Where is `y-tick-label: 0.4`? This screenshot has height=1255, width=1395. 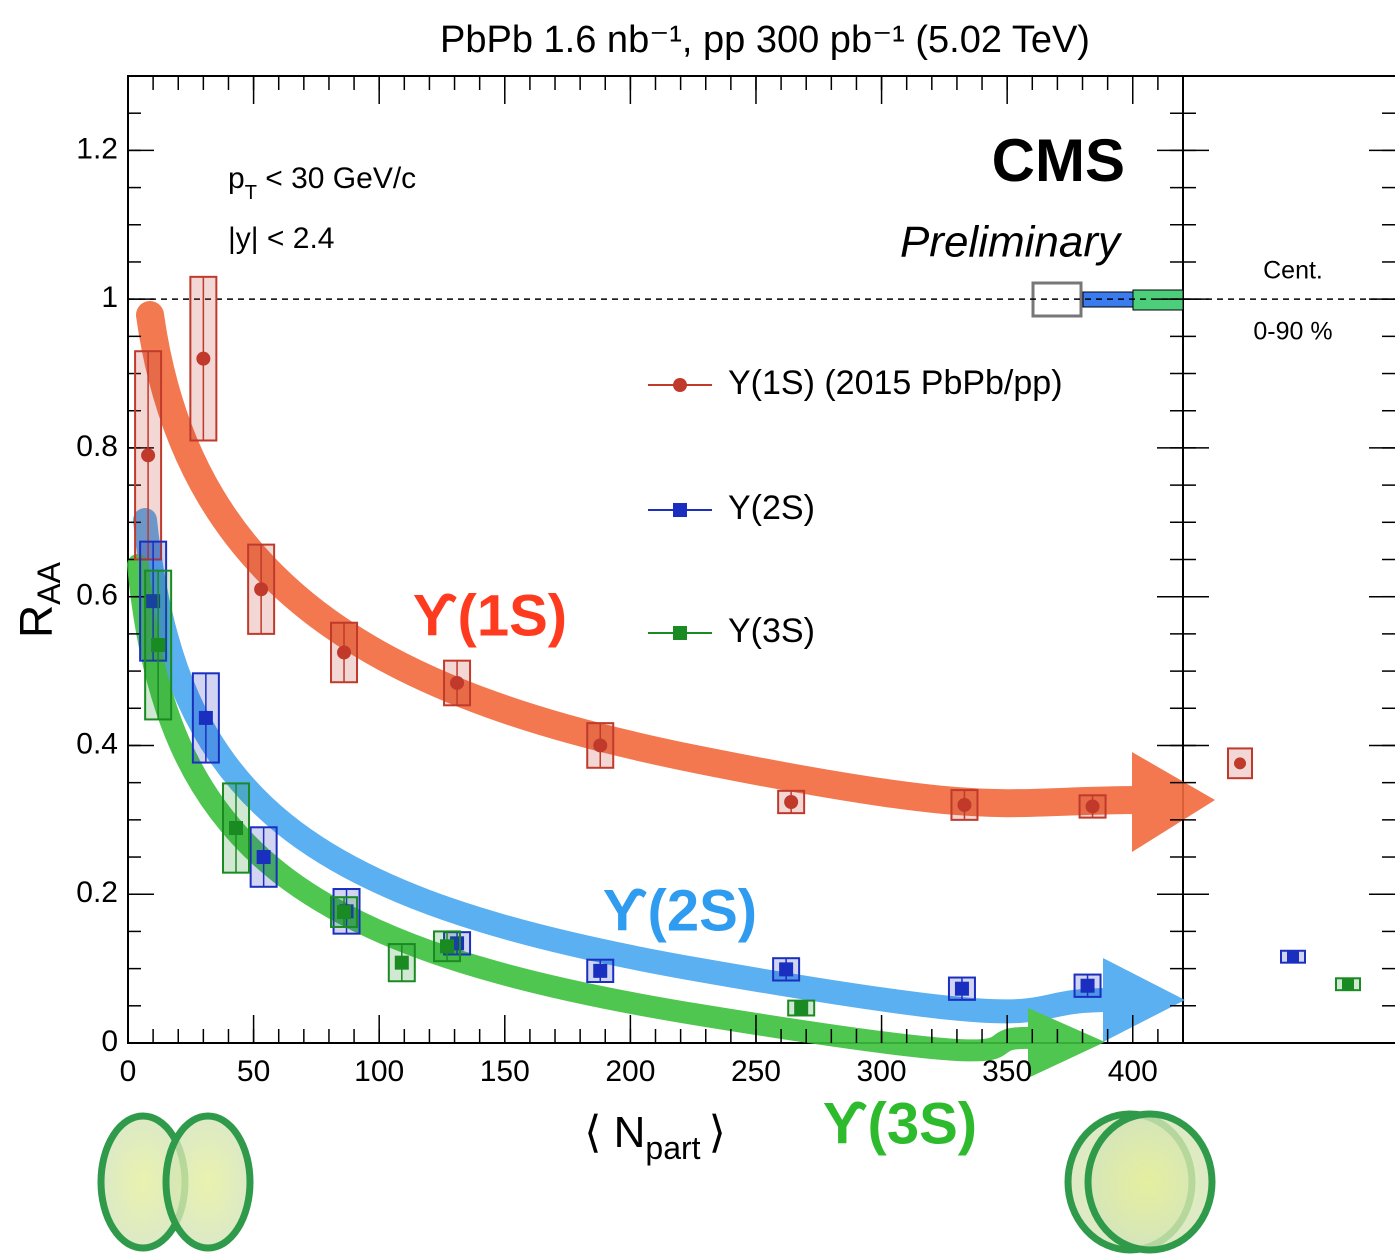
y-tick-label: 0.4 is located at coordinates (97, 743).